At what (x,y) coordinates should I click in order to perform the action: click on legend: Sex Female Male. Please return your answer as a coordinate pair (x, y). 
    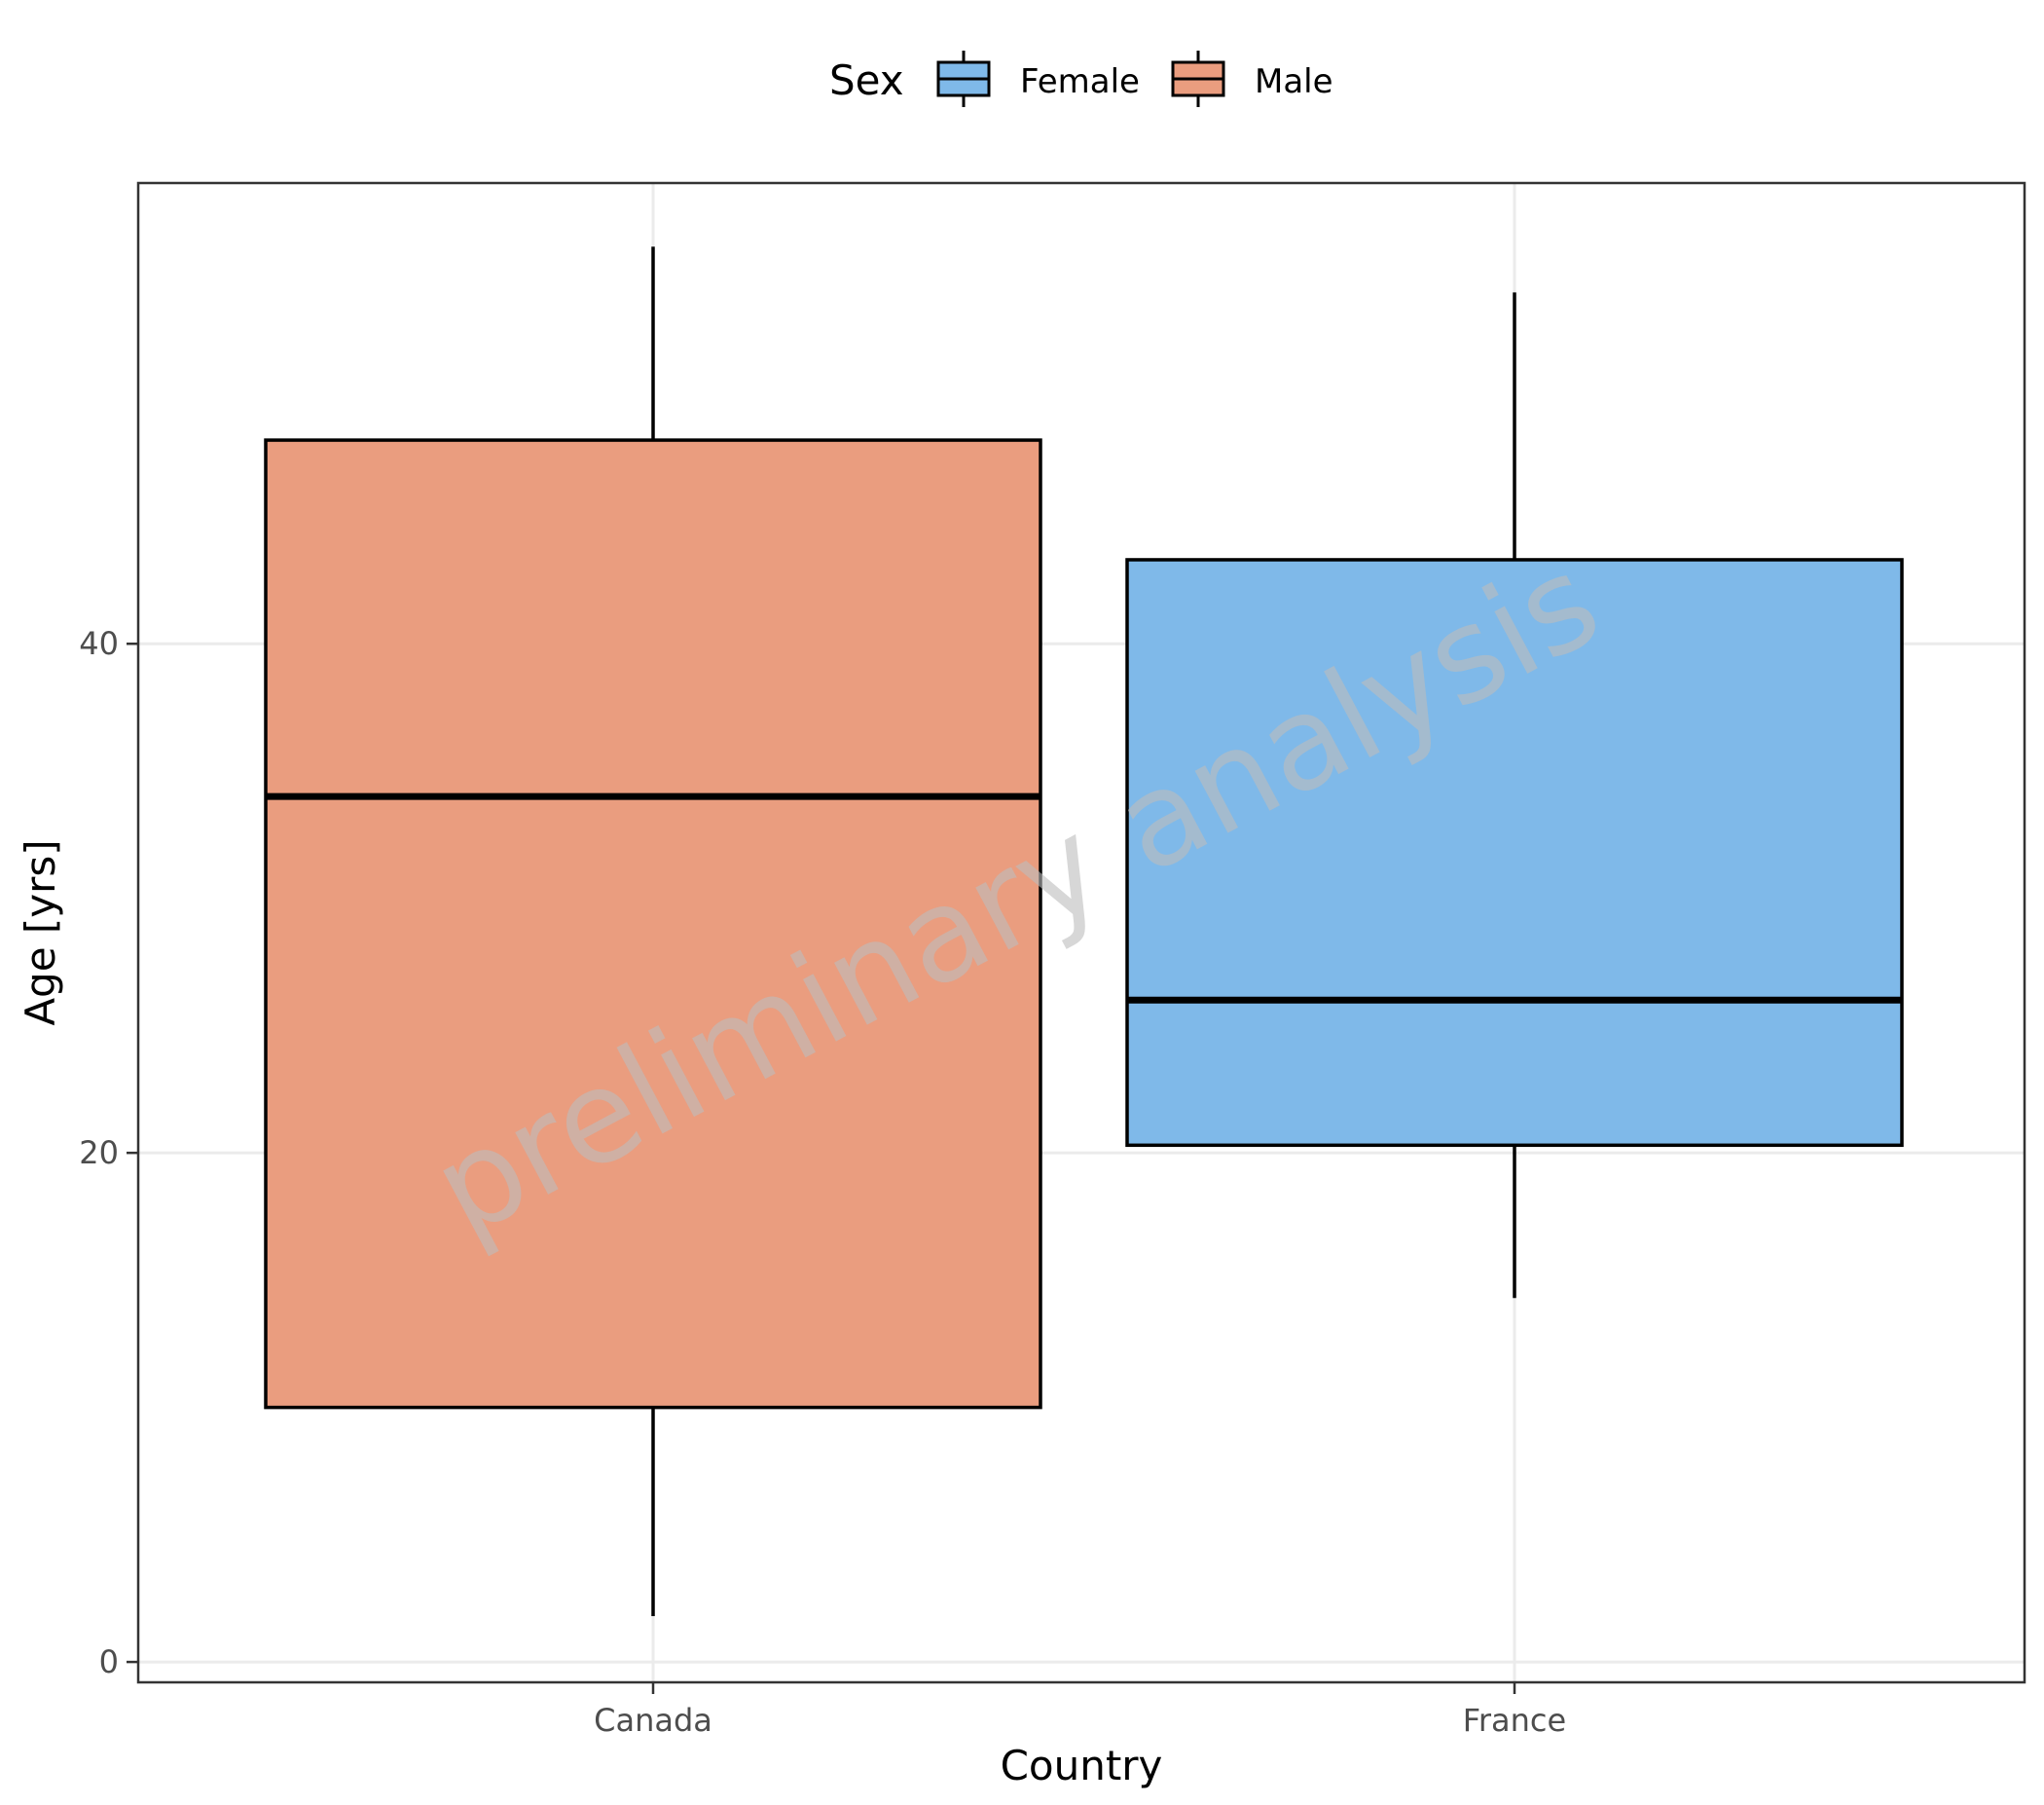
    Looking at the image, I should click on (1081, 79).